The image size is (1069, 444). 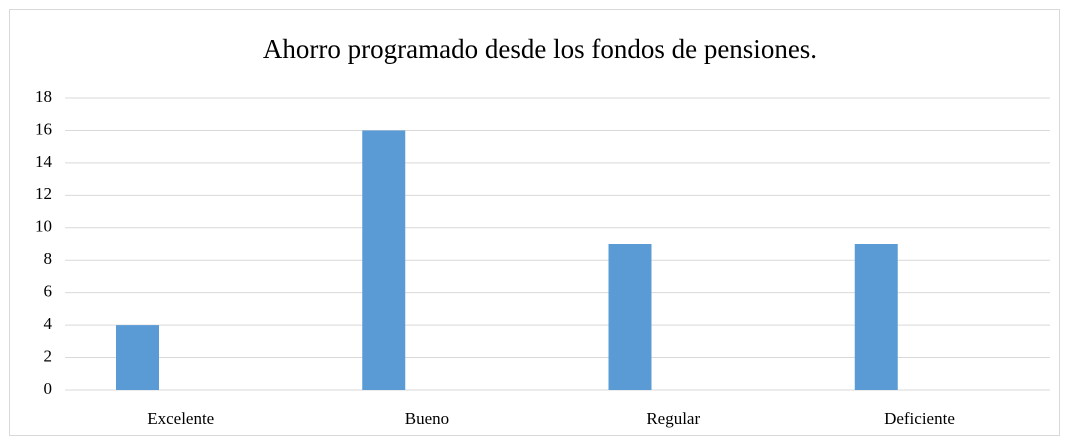 I want to click on y-tick-label: 0, so click(x=48, y=388).